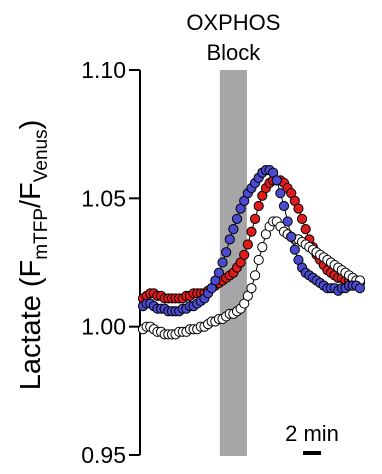 Image resolution: width=382 pixels, height=474 pixels. What do you see at coordinates (312, 433) in the screenshot?
I see `scale-bar-label: 2 min` at bounding box center [312, 433].